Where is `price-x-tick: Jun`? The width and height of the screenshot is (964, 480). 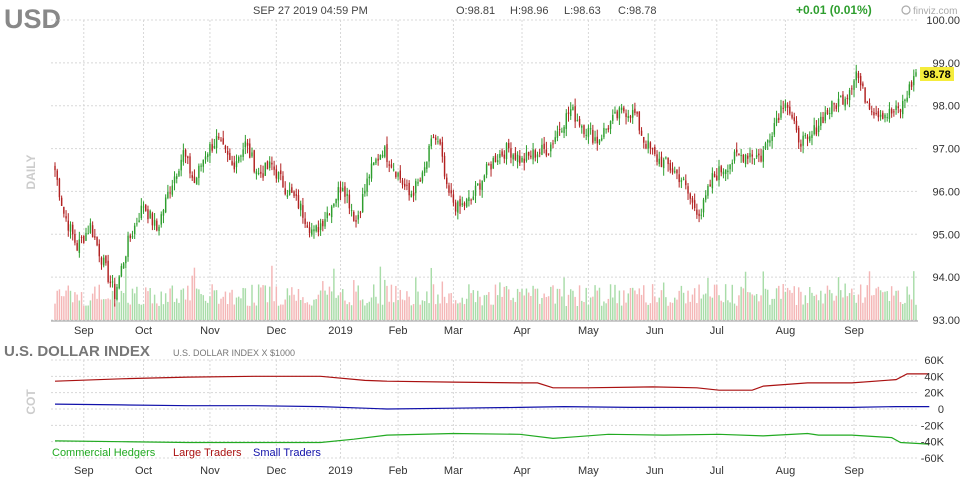 price-x-tick: Jun is located at coordinates (655, 331).